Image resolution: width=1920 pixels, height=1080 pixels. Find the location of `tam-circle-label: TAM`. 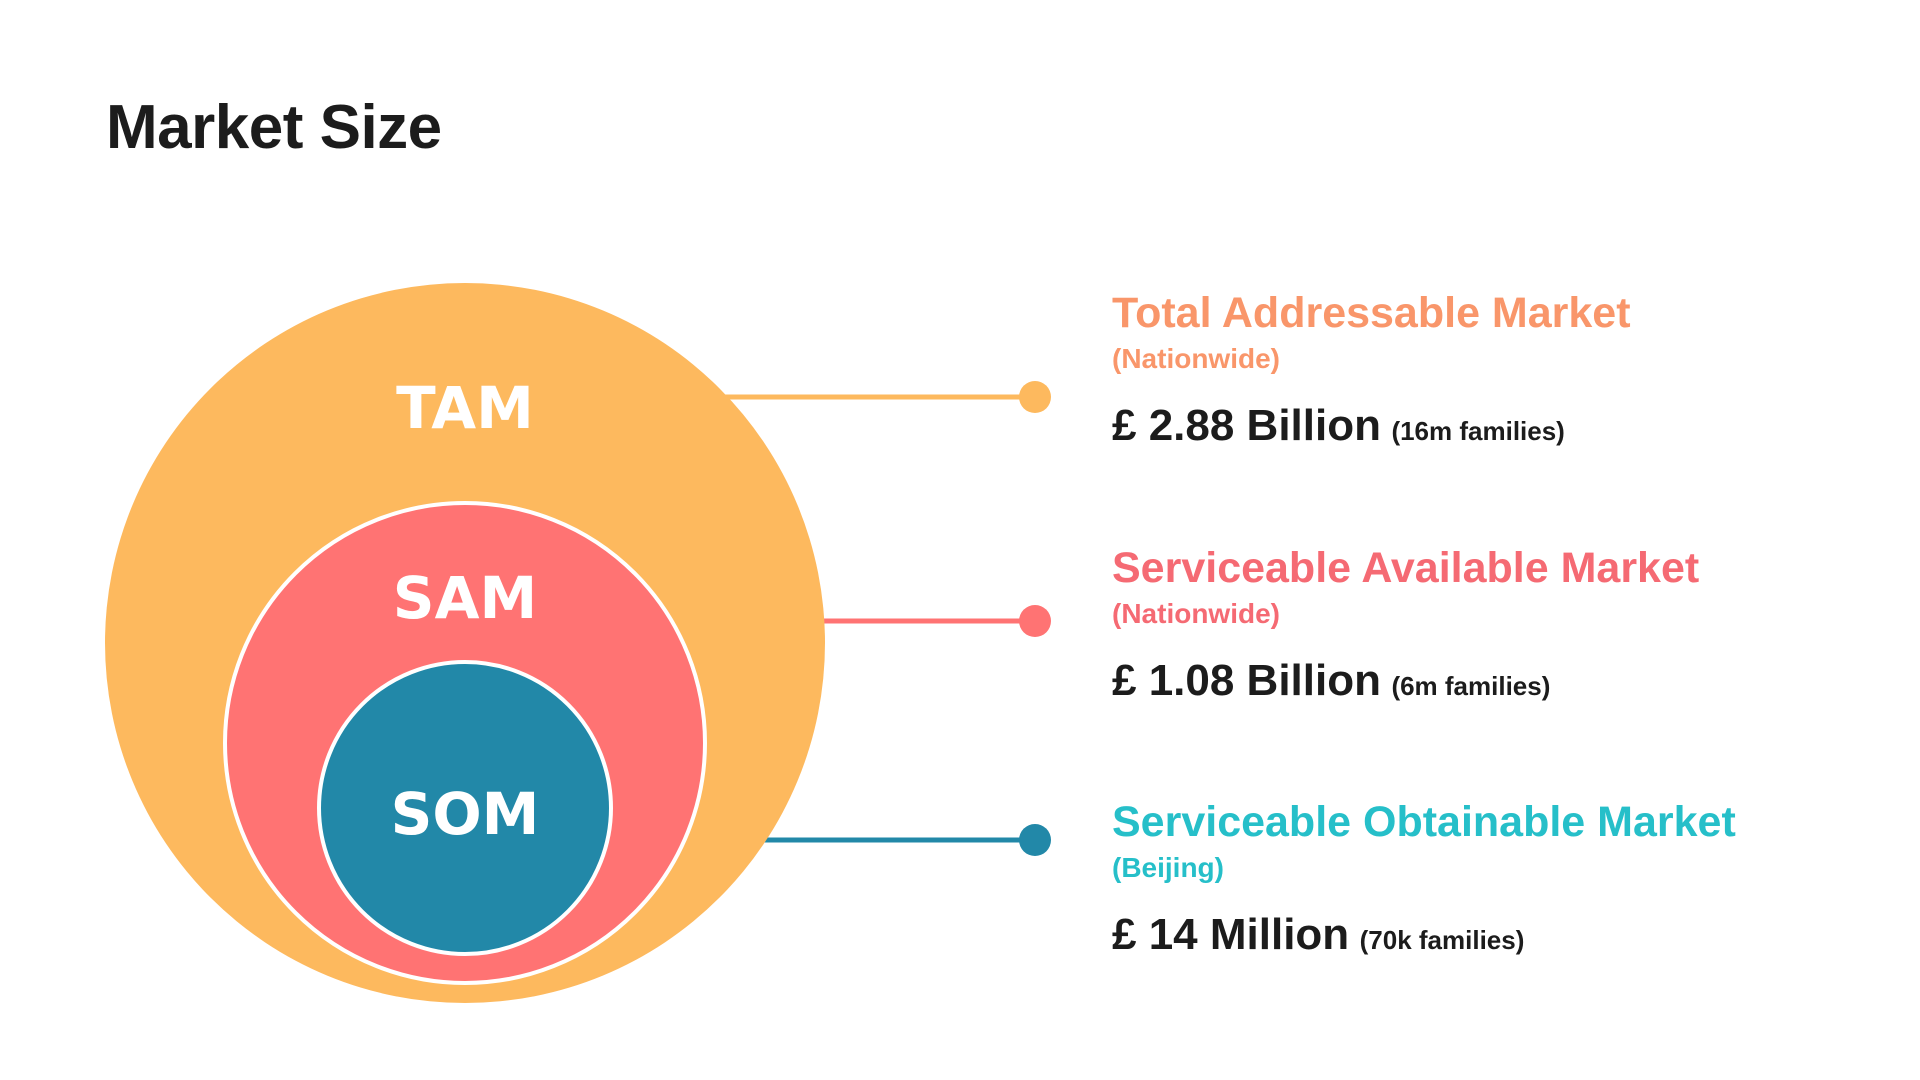

tam-circle-label: TAM is located at coordinates (465, 408).